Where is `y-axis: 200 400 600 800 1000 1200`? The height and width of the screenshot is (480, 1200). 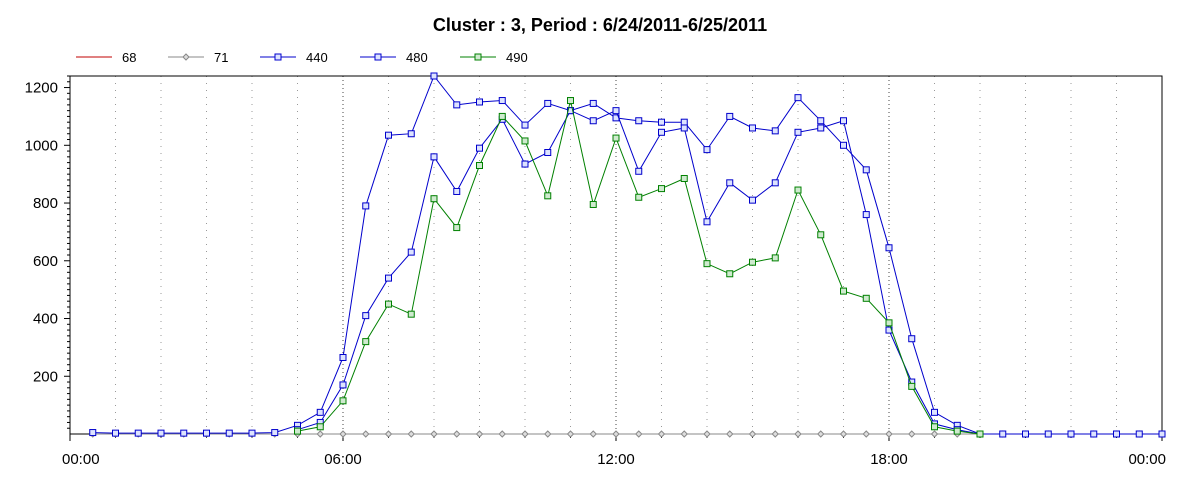 y-axis: 200 400 600 800 1000 1200 is located at coordinates (47, 252).